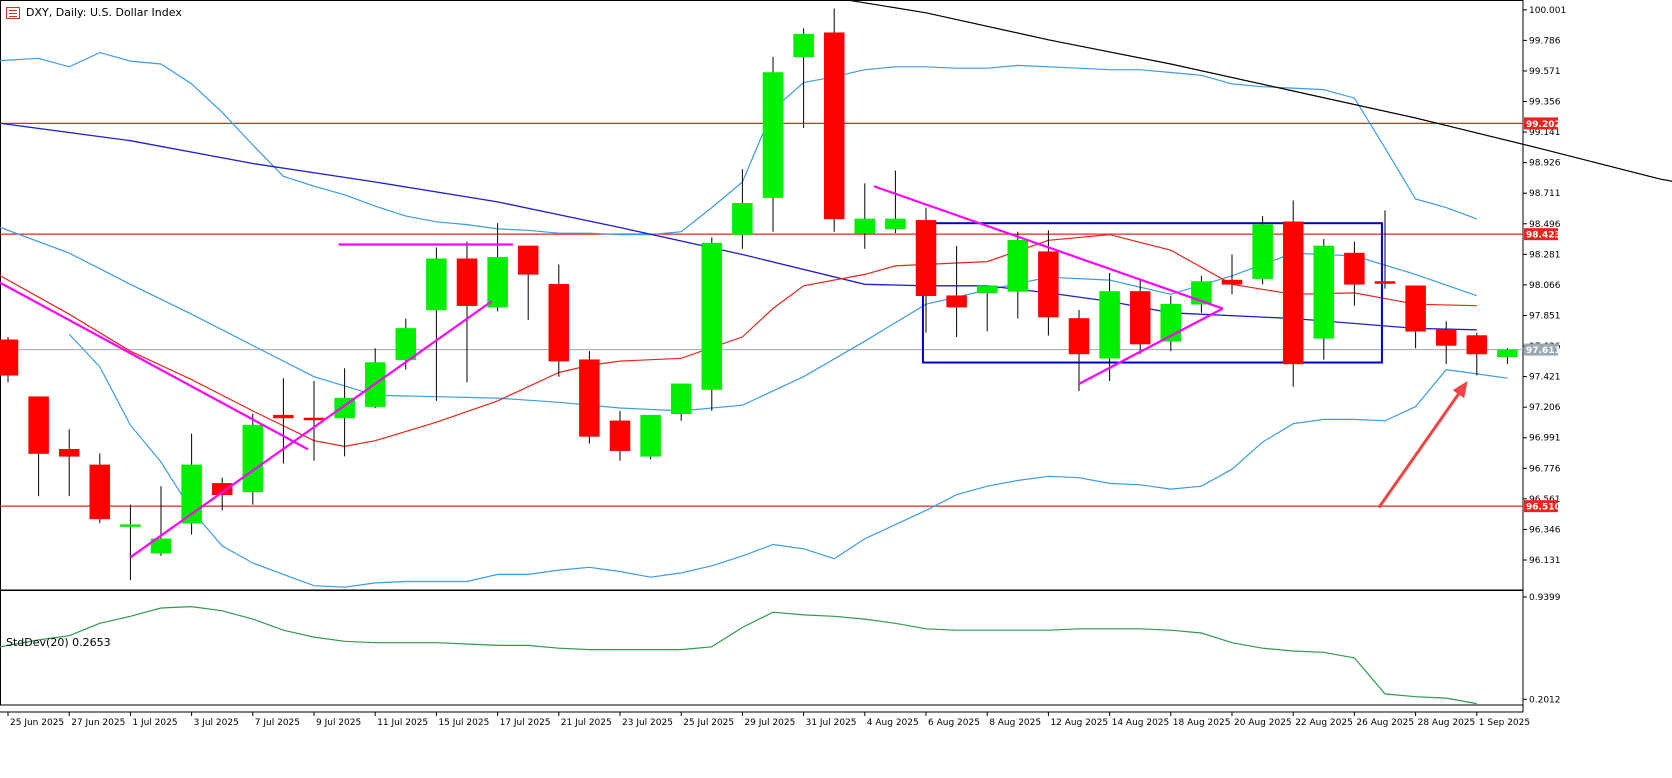  What do you see at coordinates (1541, 349) in the screenshot?
I see `current-price-tag` at bounding box center [1541, 349].